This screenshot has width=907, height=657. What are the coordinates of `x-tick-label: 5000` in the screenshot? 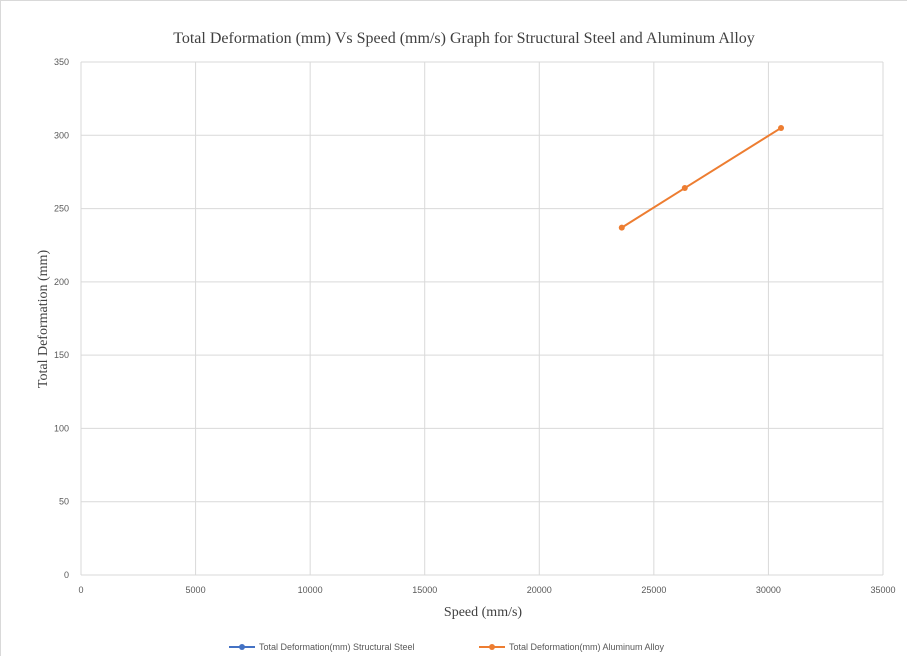 It's located at (196, 590).